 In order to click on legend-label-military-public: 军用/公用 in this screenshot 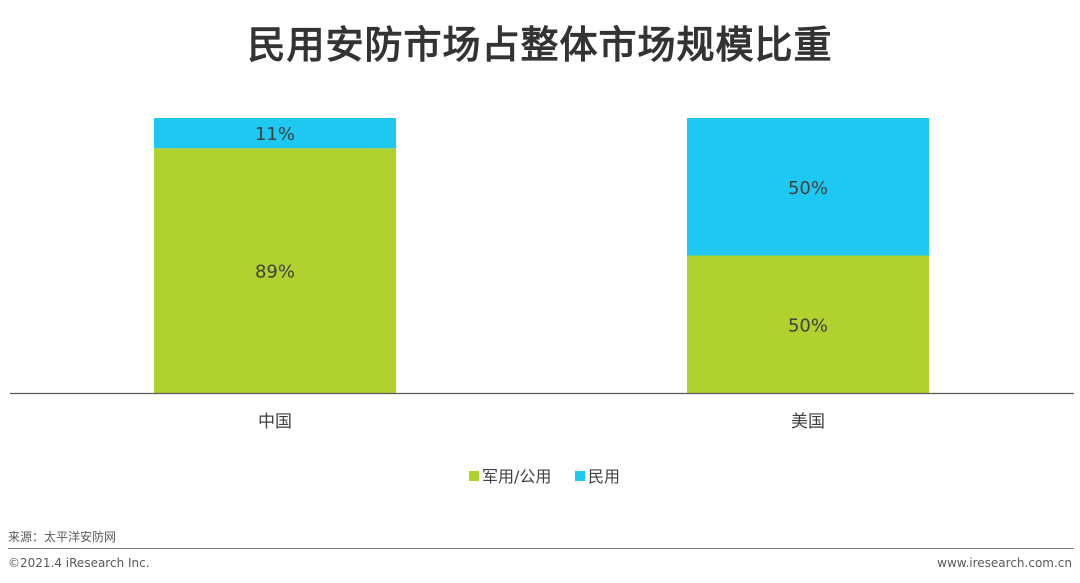, I will do `click(516, 476)`.